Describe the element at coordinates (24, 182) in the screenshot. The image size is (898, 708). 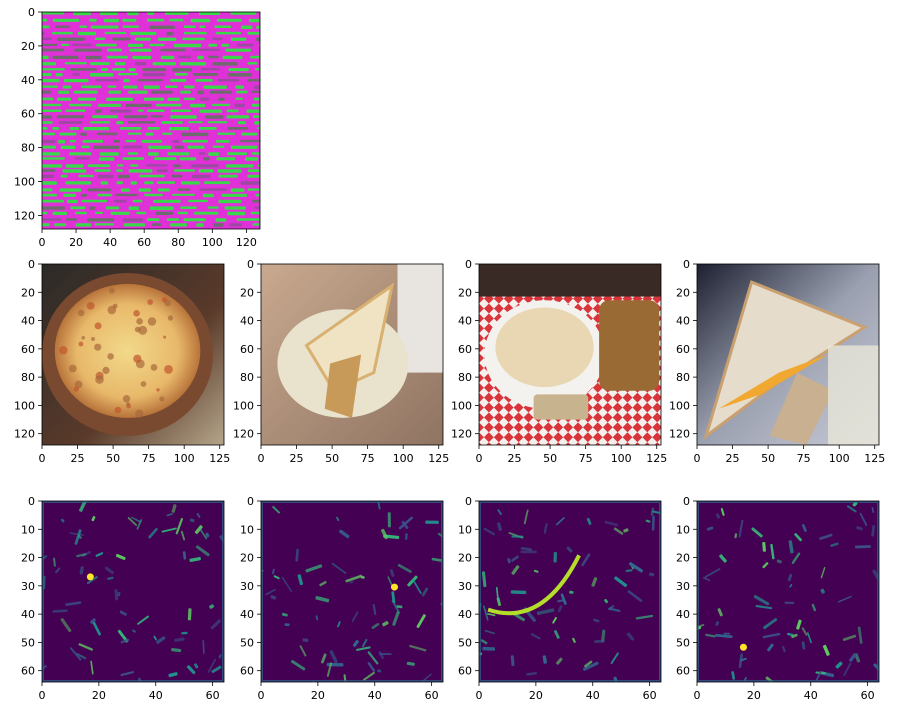
I see `y-tick-label: 100` at that location.